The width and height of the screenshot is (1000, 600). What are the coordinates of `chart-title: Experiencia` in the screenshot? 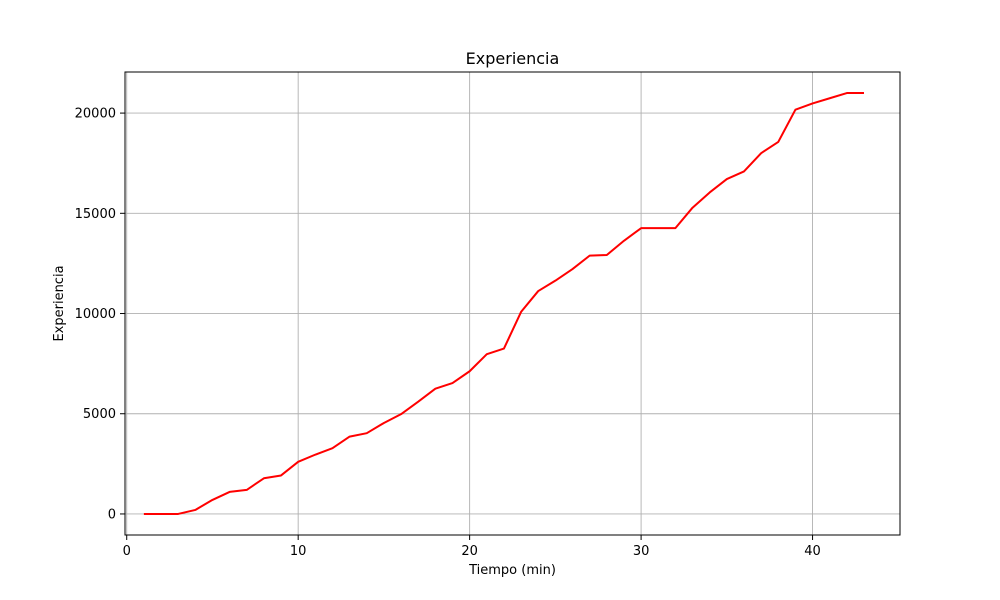 It's located at (513, 58).